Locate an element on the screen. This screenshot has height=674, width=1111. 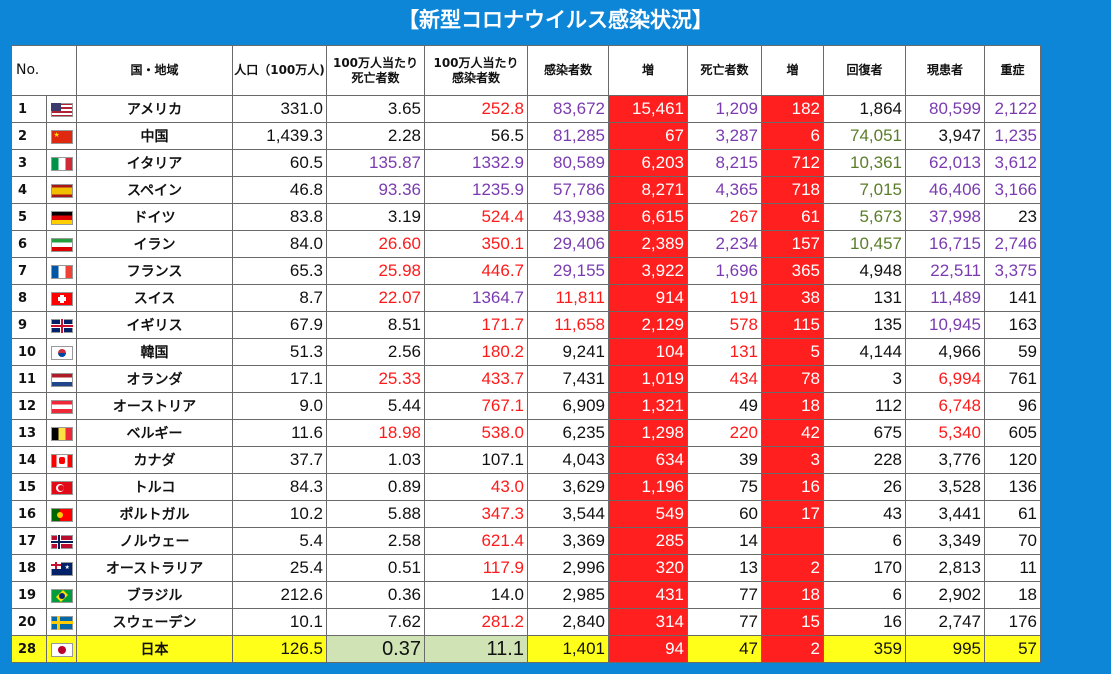
cell-serious: 96 is located at coordinates (1012, 406).